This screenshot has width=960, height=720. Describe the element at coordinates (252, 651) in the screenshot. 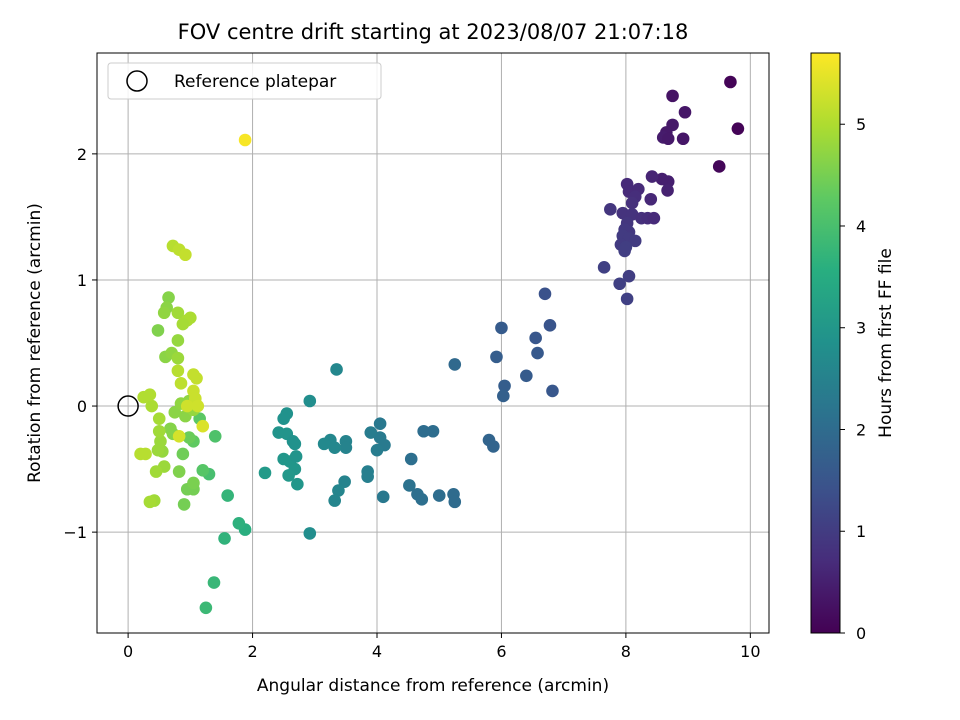

I see `x-tick-label: 2` at that location.